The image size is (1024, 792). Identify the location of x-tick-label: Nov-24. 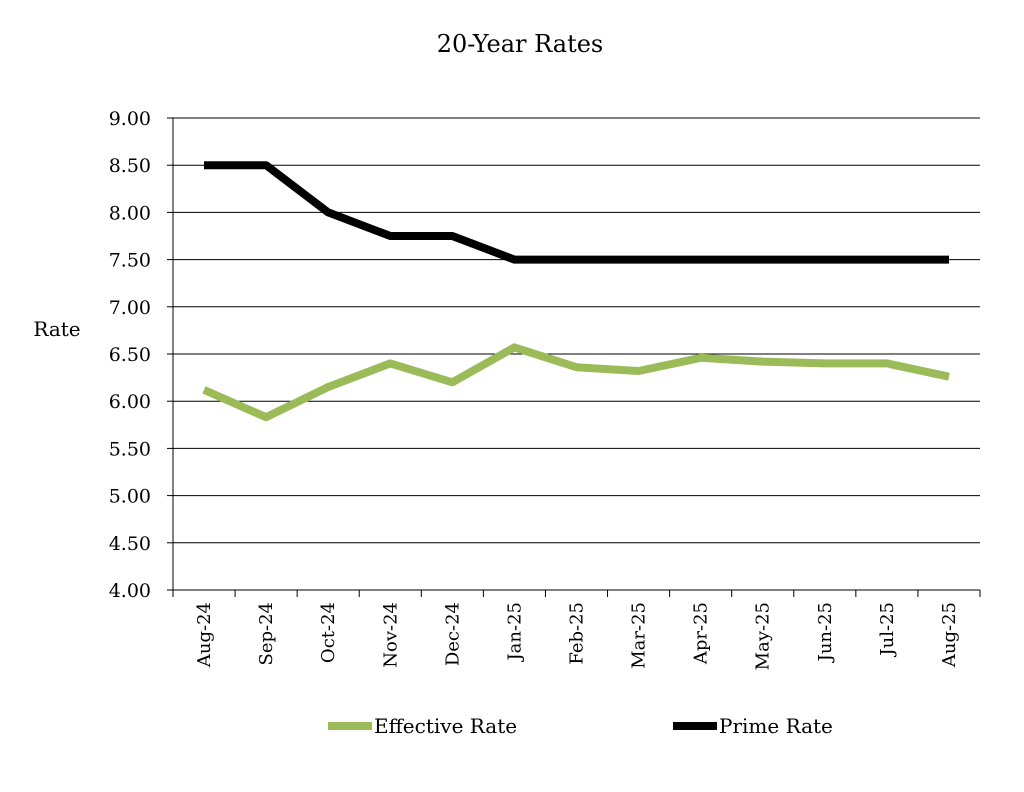
(390, 635).